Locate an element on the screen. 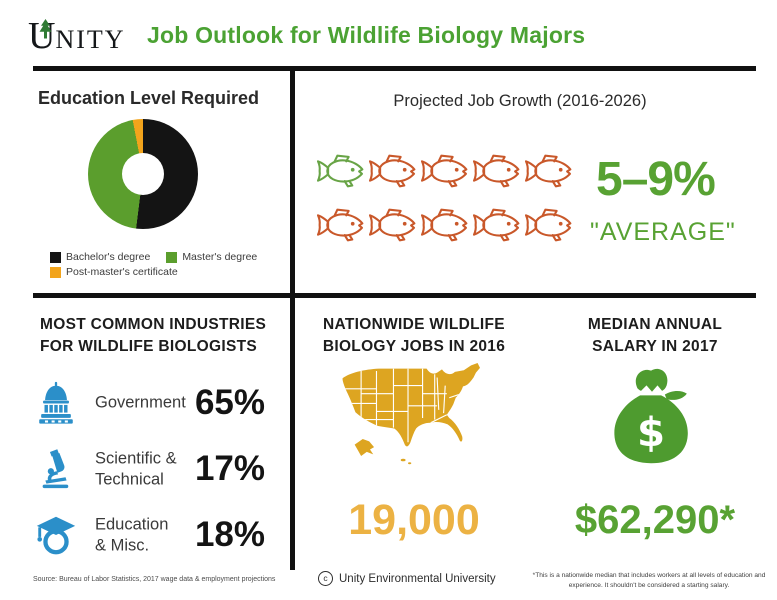 This screenshot has width=777, height=600. masters-swatch is located at coordinates (172, 257).